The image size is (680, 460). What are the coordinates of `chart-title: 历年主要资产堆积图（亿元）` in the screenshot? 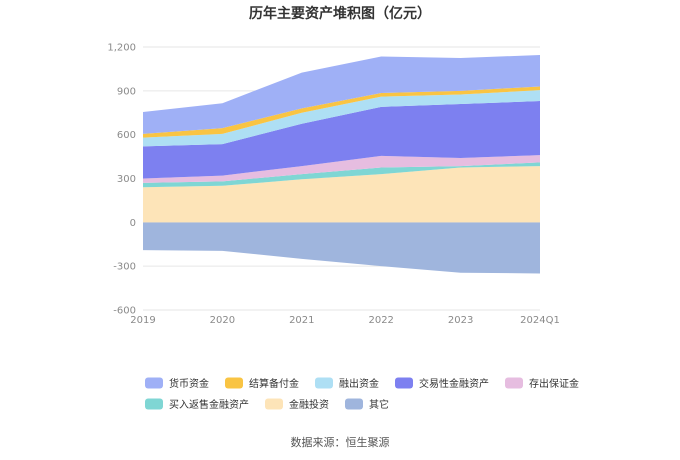 It's located at (340, 13).